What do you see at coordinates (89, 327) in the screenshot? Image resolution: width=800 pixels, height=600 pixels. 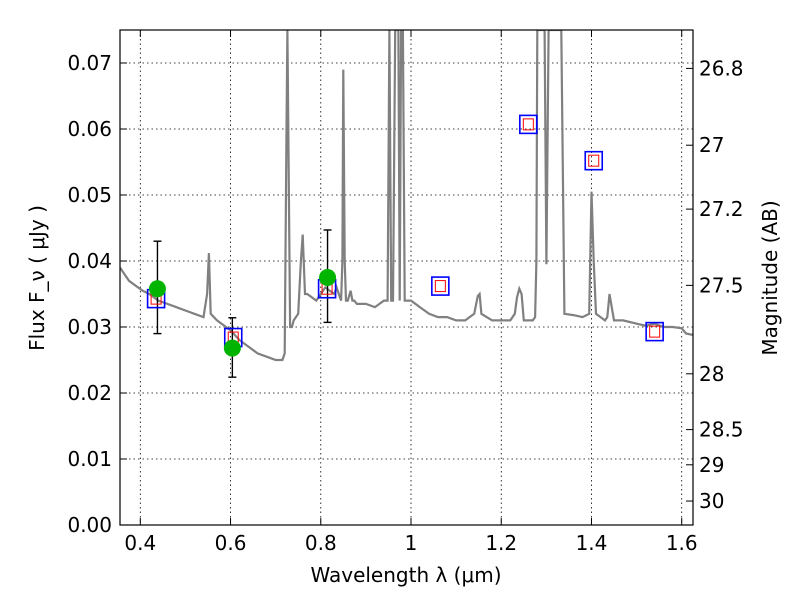 I see `y-tick-label-3: 0.03` at bounding box center [89, 327].